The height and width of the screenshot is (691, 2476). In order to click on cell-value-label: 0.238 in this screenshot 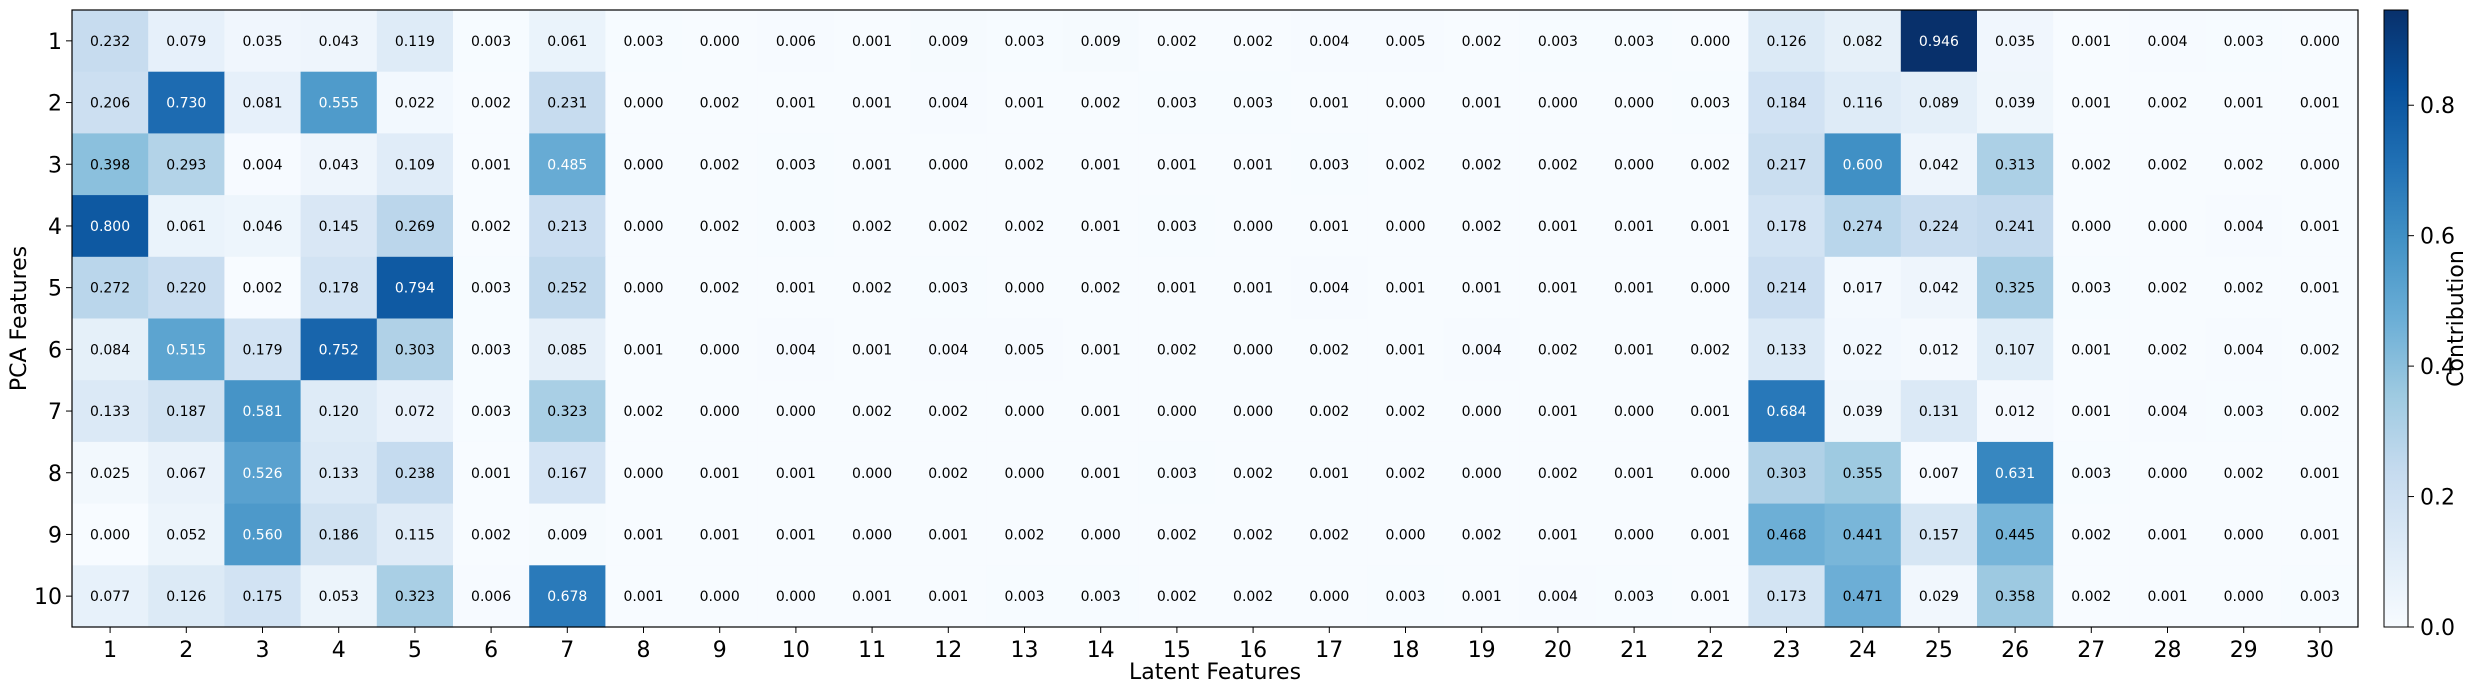, I will do `click(415, 474)`.